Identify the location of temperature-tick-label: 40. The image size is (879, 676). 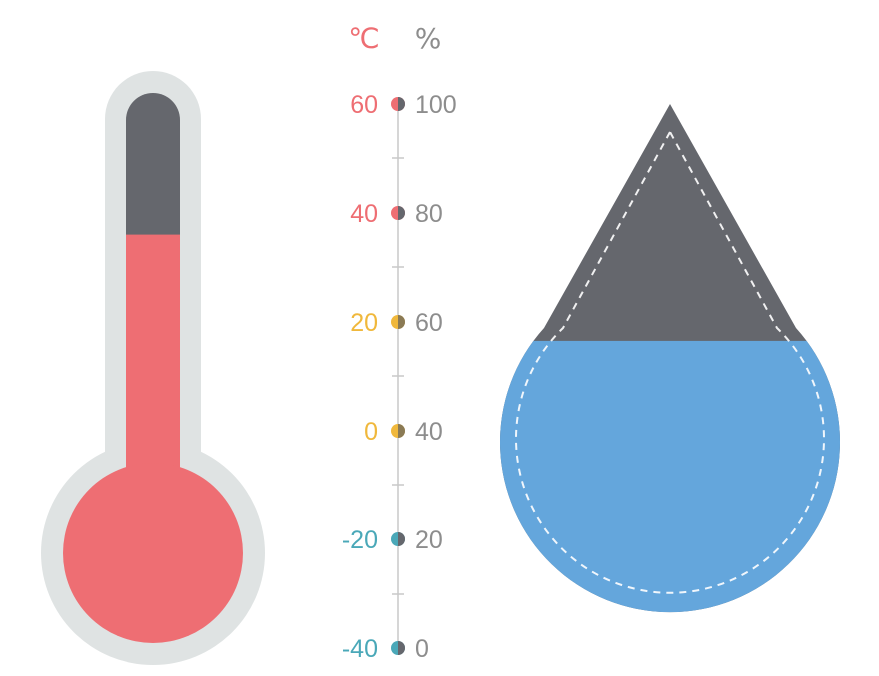
(364, 214).